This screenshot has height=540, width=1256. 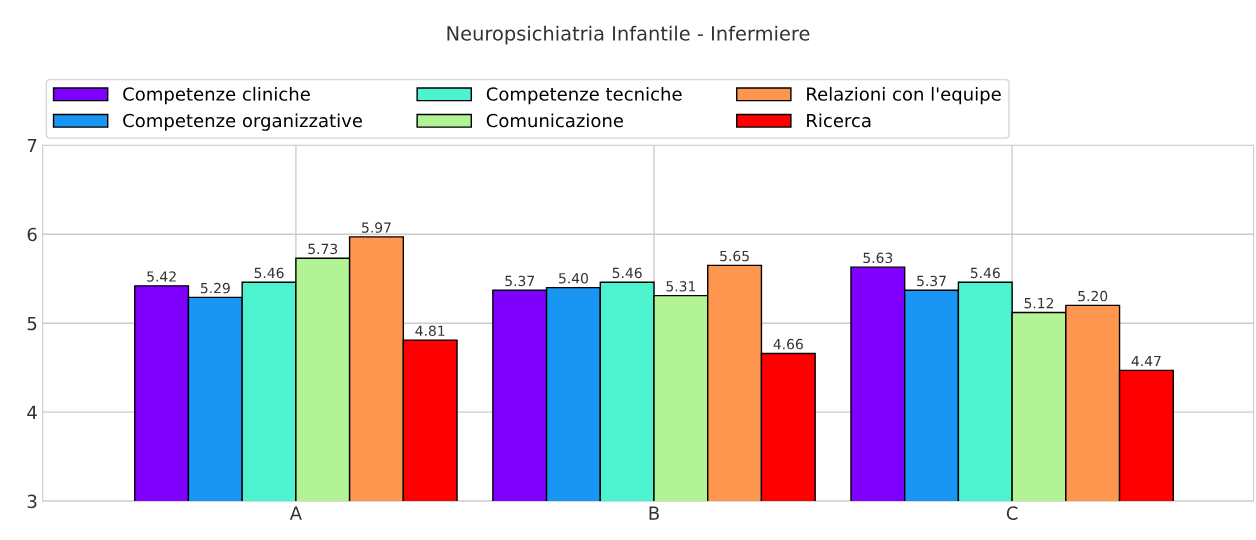 What do you see at coordinates (1146, 361) in the screenshot?
I see `data-label: 4.47` at bounding box center [1146, 361].